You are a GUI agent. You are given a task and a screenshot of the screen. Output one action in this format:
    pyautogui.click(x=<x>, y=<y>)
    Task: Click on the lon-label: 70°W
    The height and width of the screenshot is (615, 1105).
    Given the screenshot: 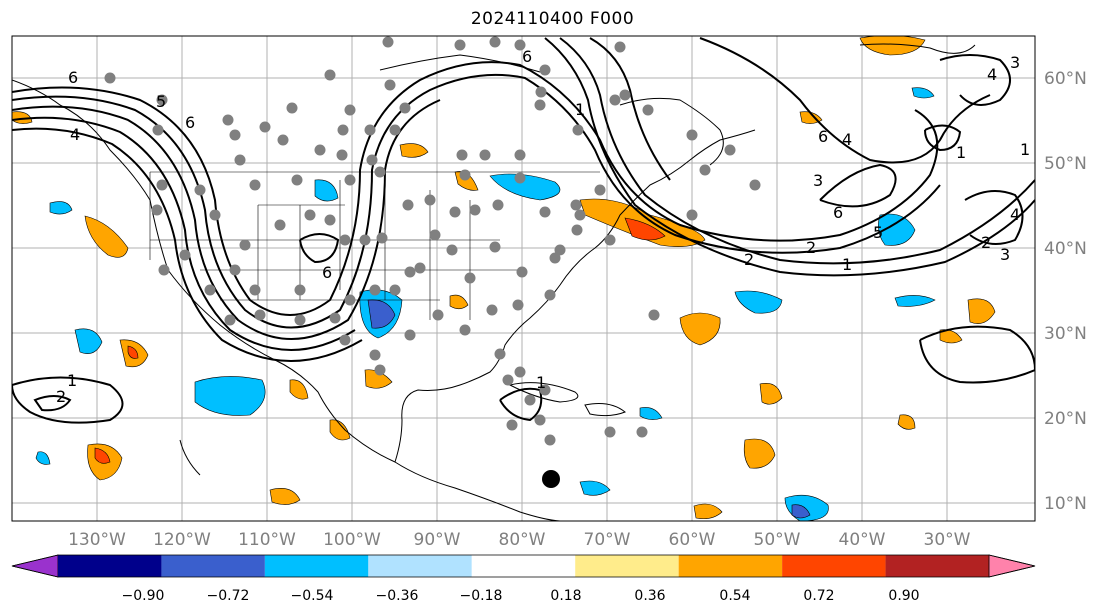 What is the action you would take?
    pyautogui.click(x=607, y=540)
    